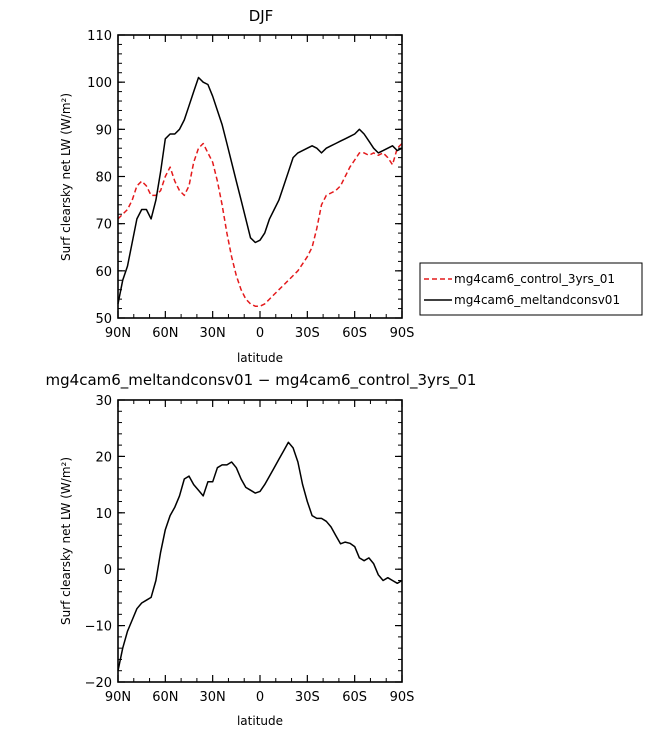 The image size is (648, 733). I want to click on top-x-tick-label: 30S, so click(307, 333).